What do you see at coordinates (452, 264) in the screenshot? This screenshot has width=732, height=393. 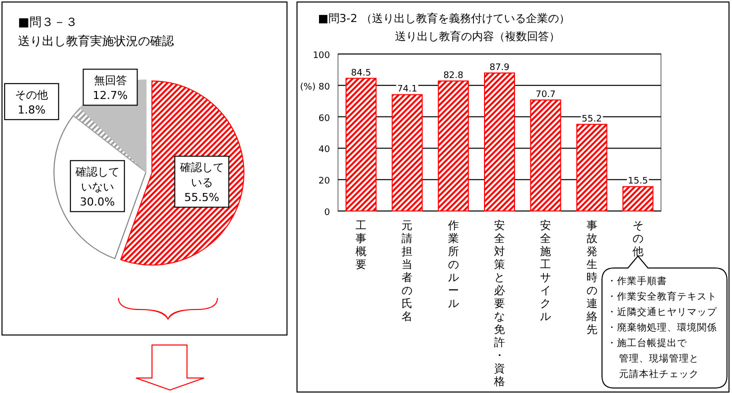 I see `x-tick-label: 作業所のルール` at bounding box center [452, 264].